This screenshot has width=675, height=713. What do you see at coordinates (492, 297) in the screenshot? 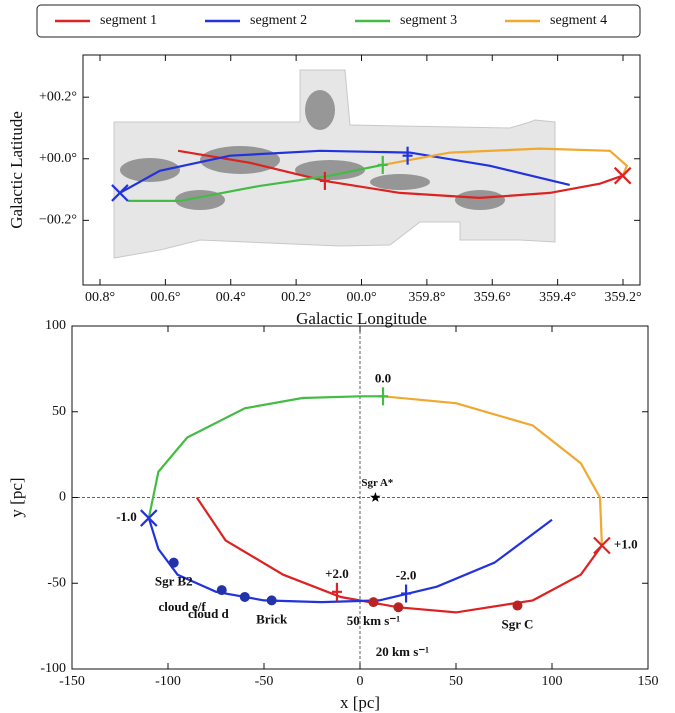
I see `x-tick-label: 359.6°` at bounding box center [492, 297].